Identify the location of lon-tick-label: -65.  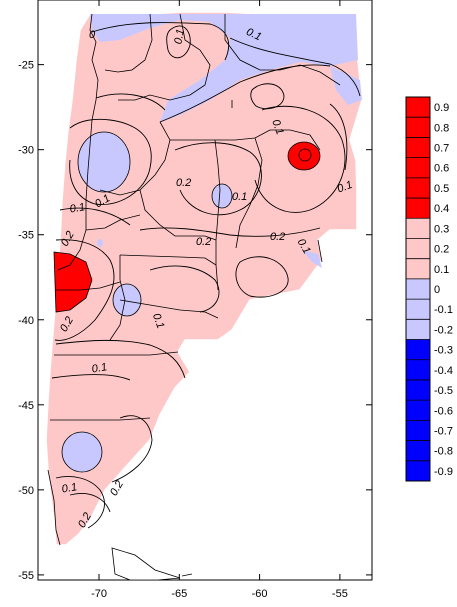
(179, 594).